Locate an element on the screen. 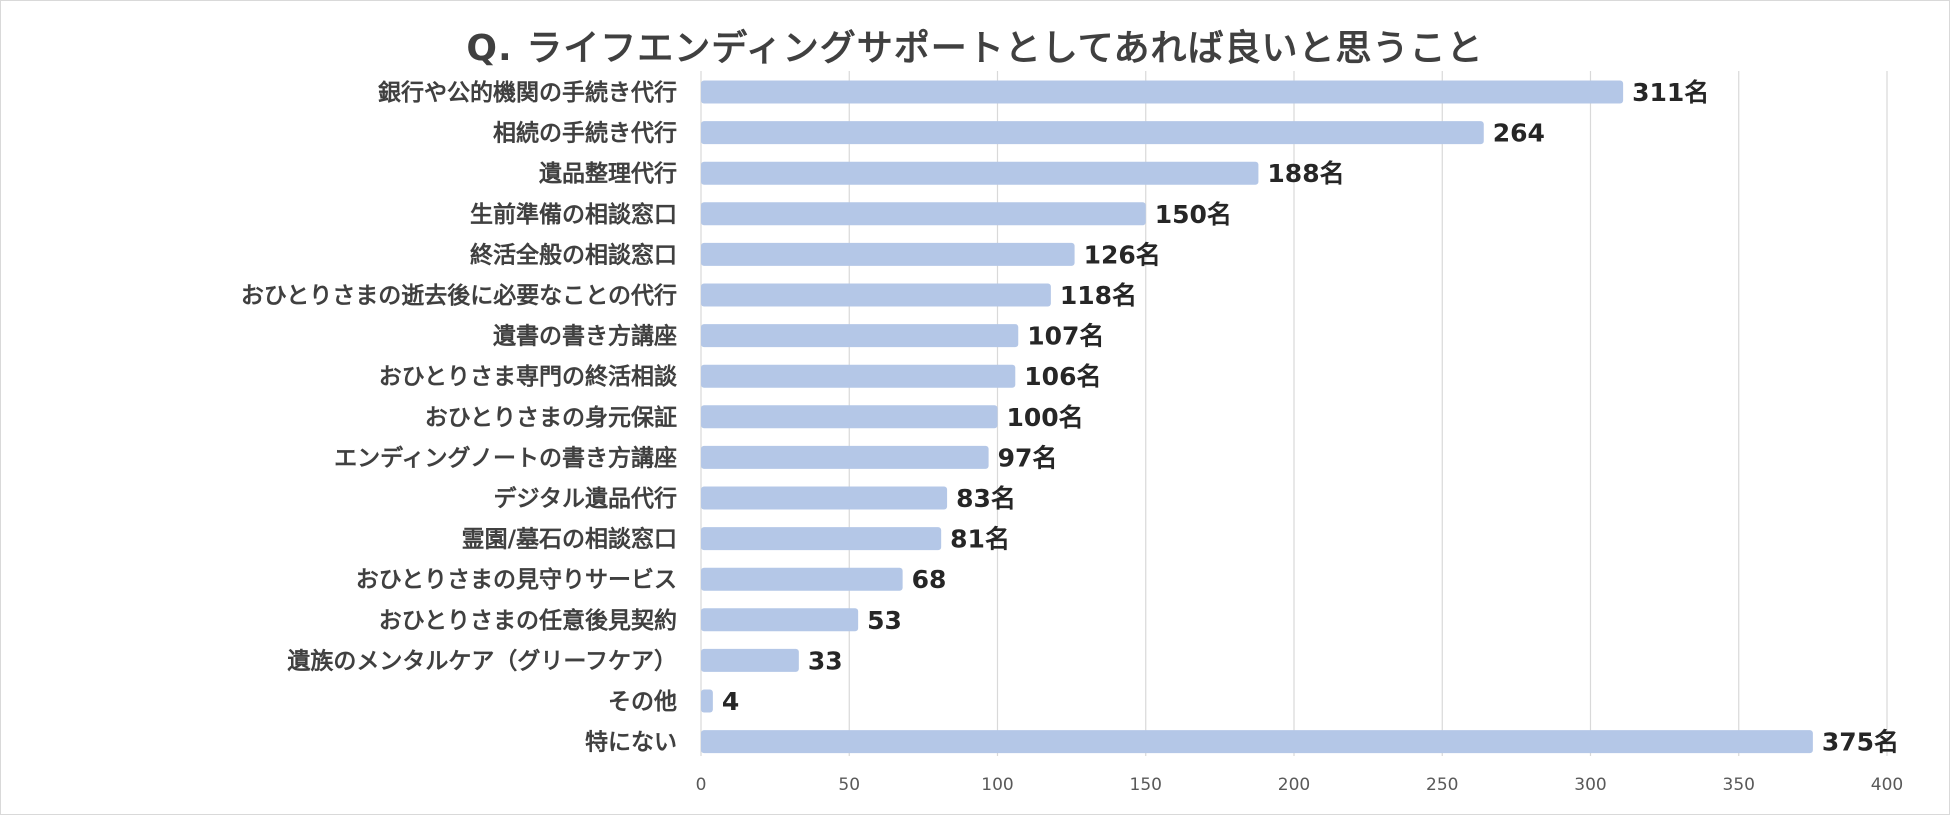 The width and height of the screenshot is (1950, 815). category-label: 遺品整理代行 is located at coordinates (608, 173).